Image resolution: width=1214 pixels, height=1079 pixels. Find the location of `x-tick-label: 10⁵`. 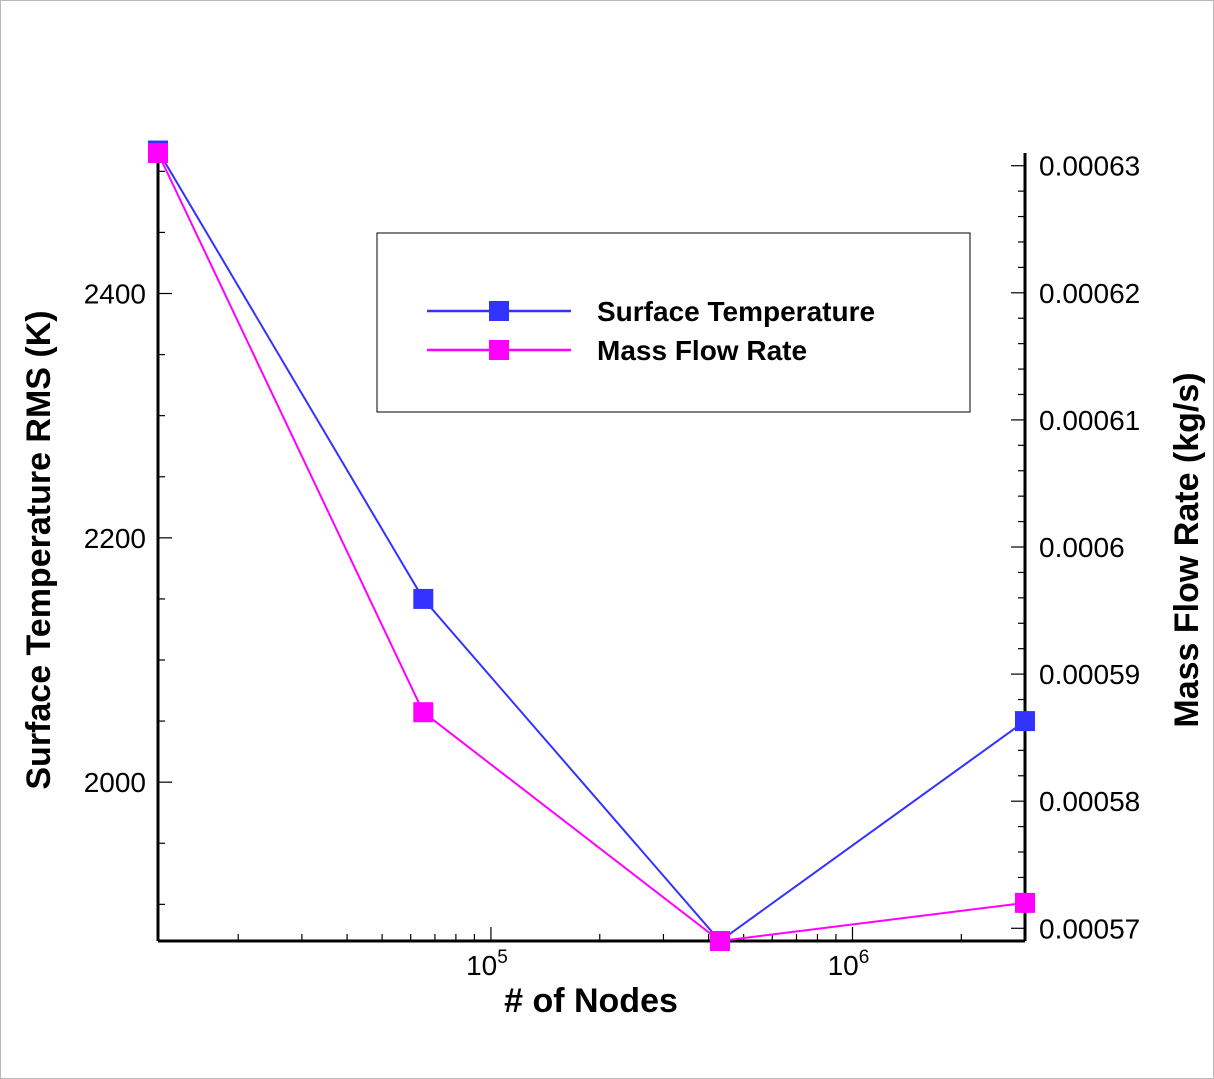

x-tick-label: 10⁵ is located at coordinates (487, 964).